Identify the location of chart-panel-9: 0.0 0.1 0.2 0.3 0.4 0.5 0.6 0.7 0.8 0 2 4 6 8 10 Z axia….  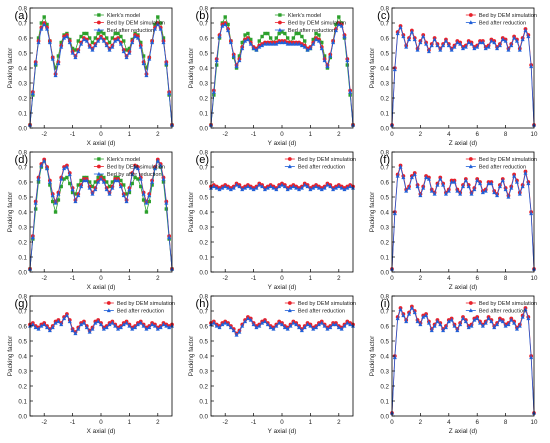
(453, 364).